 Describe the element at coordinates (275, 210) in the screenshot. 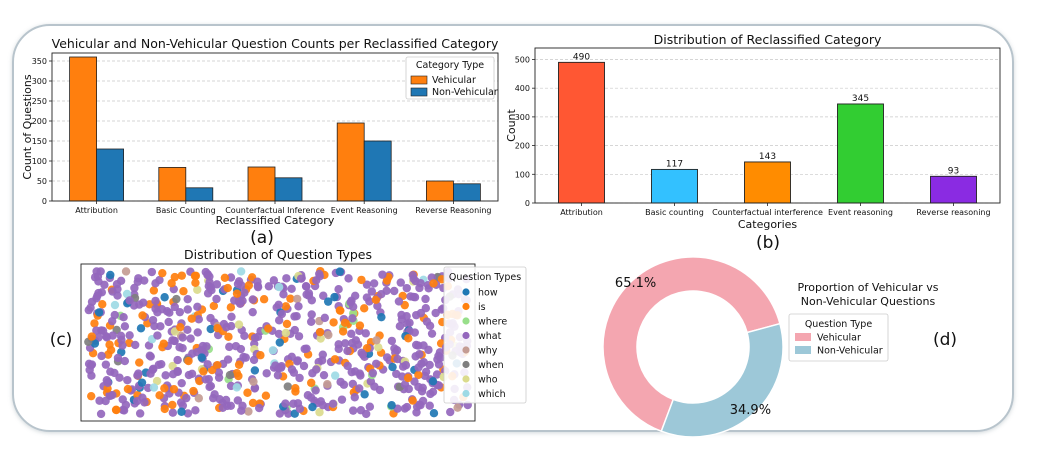

I see `chart-a-xtick-label: Counterfactual Inference` at that location.